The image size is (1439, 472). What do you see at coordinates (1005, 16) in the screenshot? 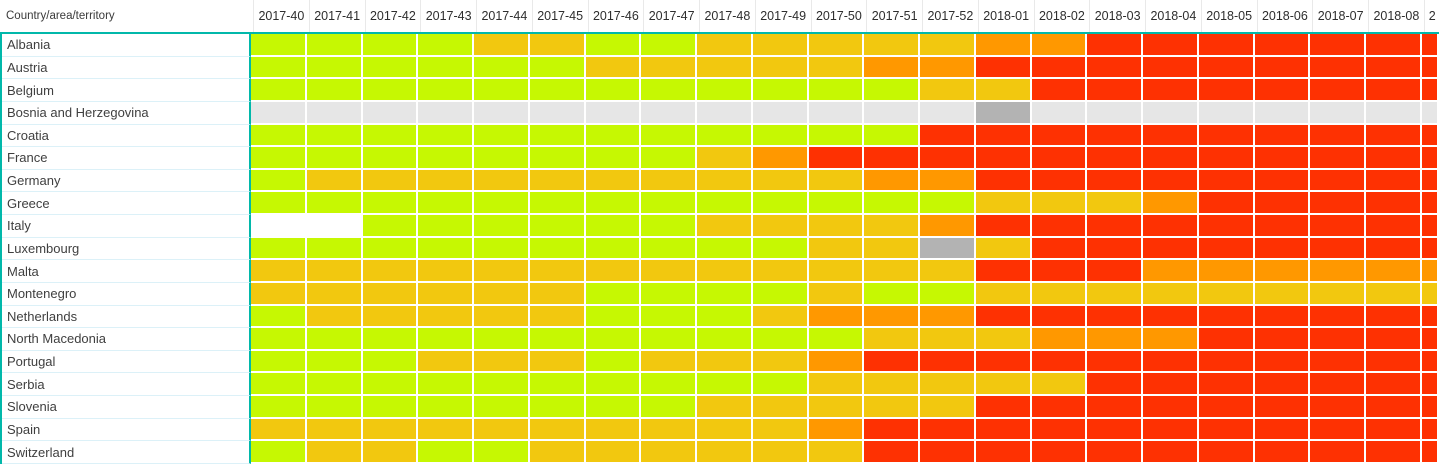
I see `column-header: 2018-01` at bounding box center [1005, 16].